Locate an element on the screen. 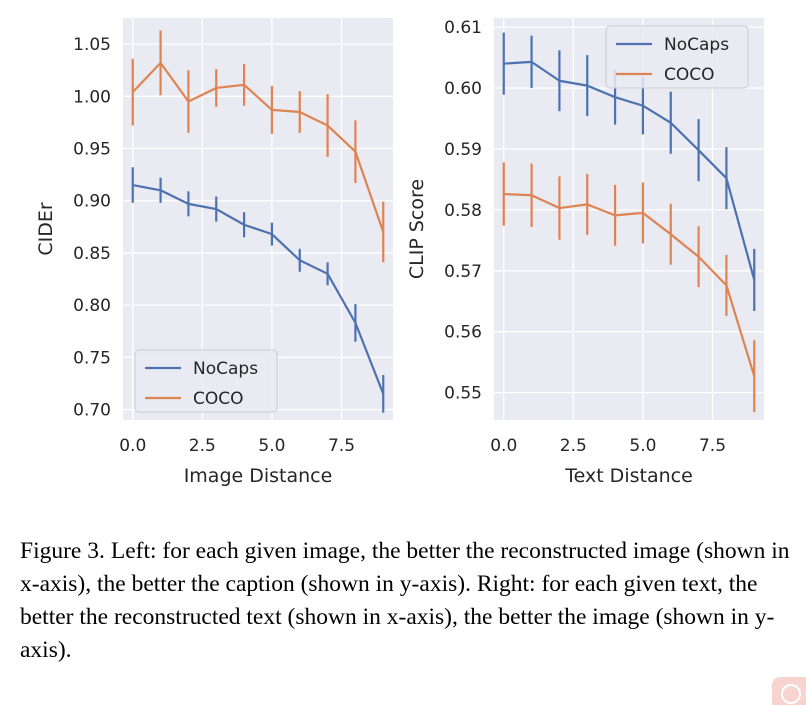  corner-badge-icon is located at coordinates (789, 691).